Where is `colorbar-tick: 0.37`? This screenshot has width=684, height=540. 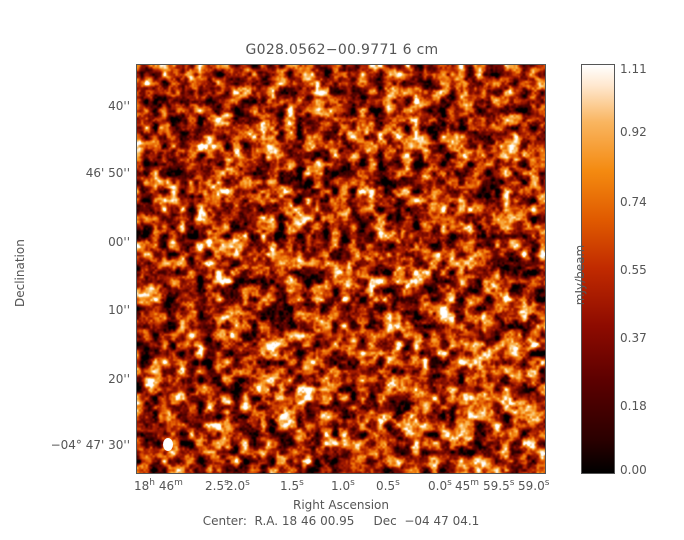 colorbar-tick: 0.37 is located at coordinates (633, 338).